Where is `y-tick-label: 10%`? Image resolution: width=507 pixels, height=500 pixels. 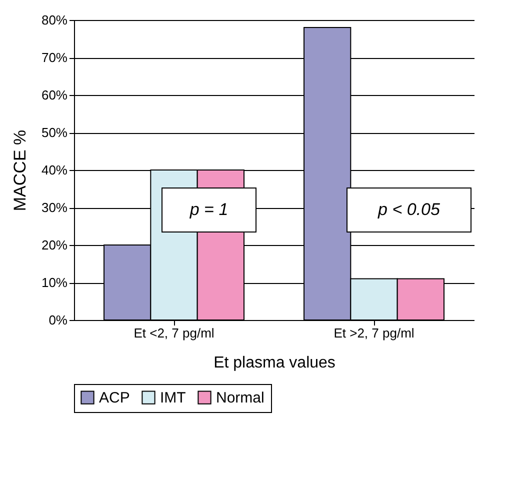
y-tick-label: 10% is located at coordinates (54, 282).